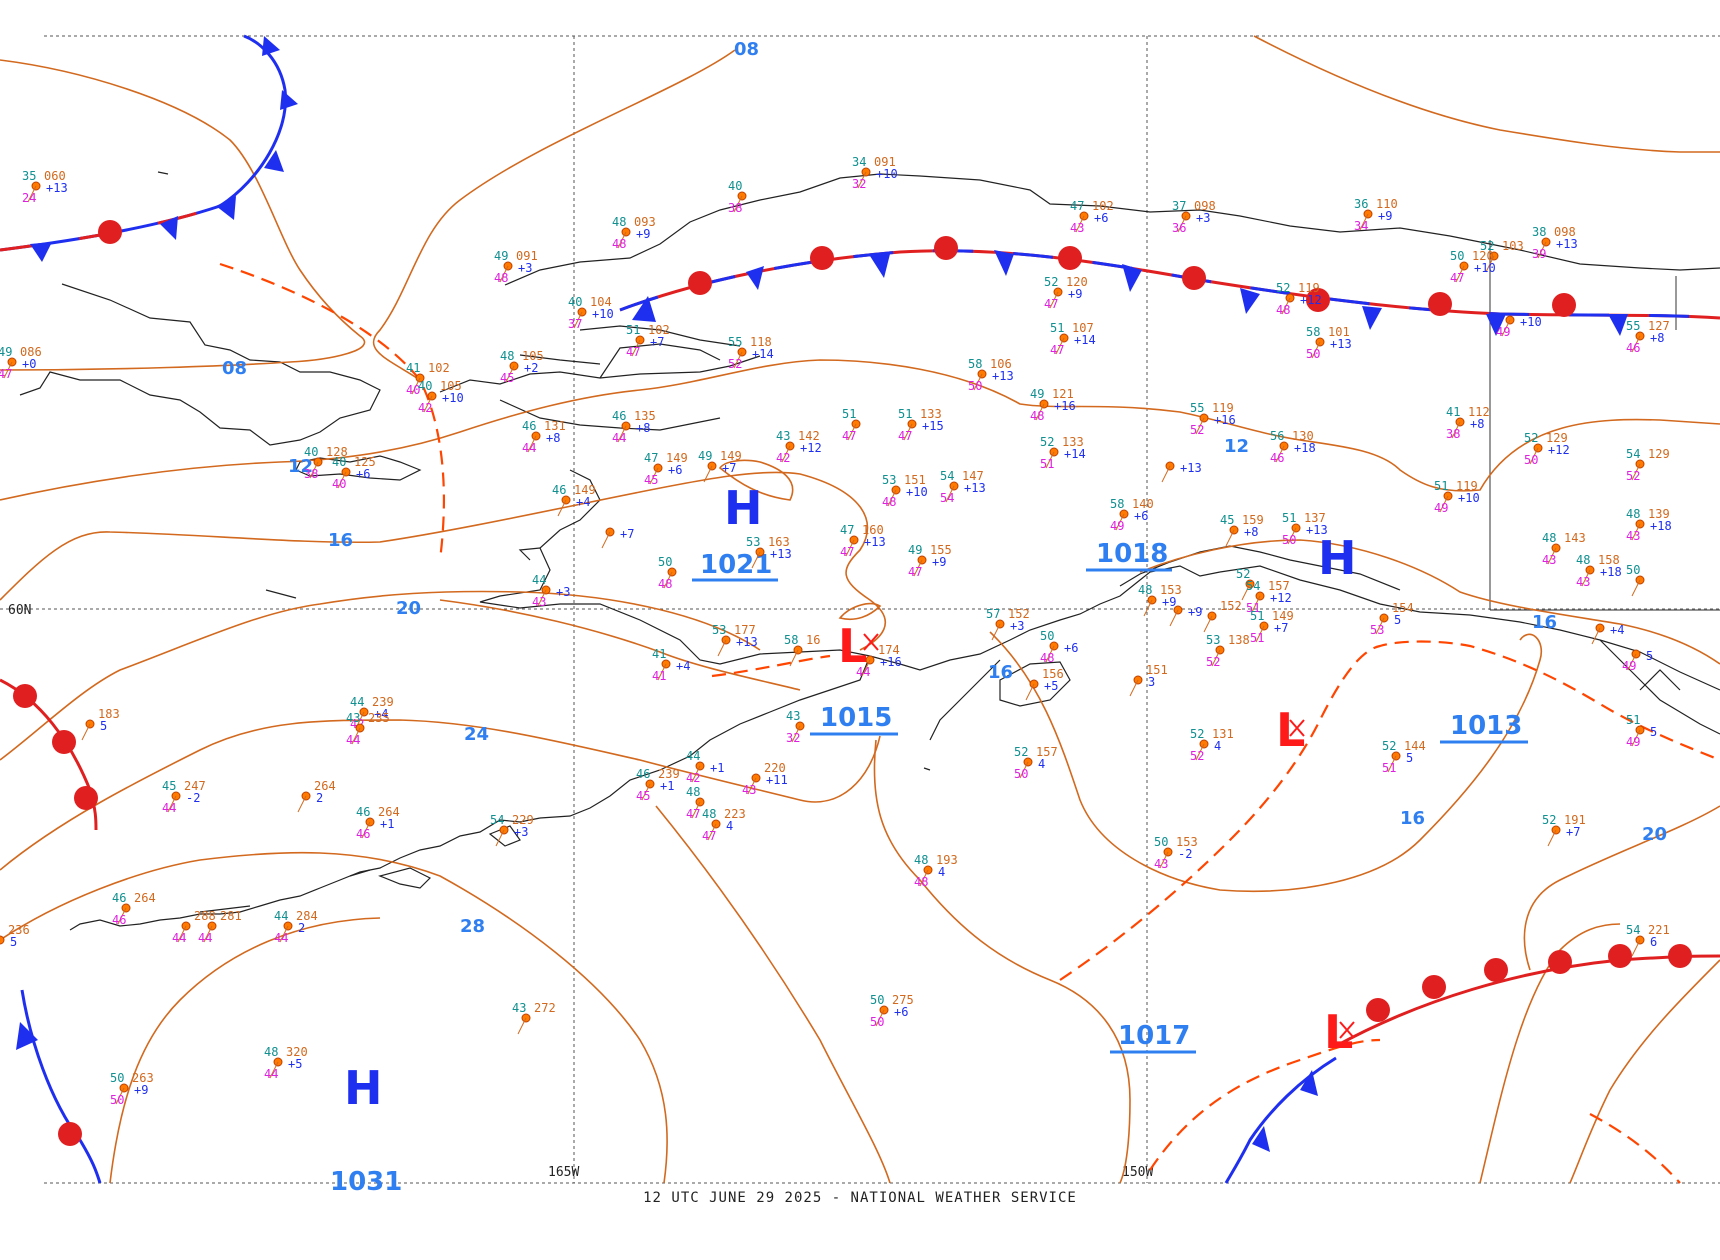 This screenshot has height=1260, width=1720. Describe the element at coordinates (311, 452) in the screenshot. I see `station-temperature: 40` at that location.